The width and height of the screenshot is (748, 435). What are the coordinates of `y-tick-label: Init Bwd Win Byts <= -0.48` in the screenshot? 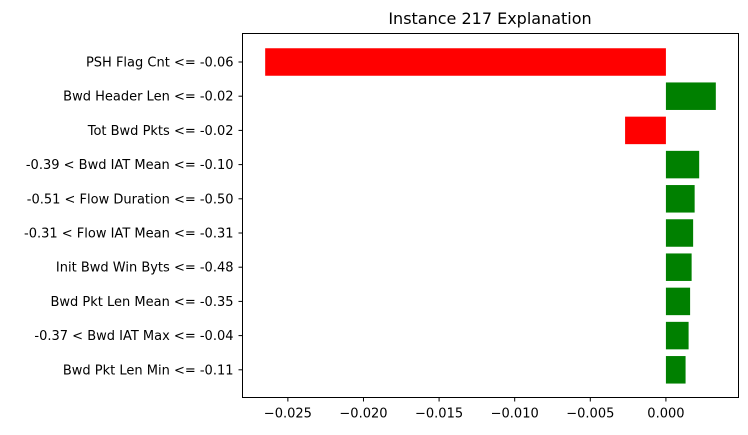 It's located at (145, 268).